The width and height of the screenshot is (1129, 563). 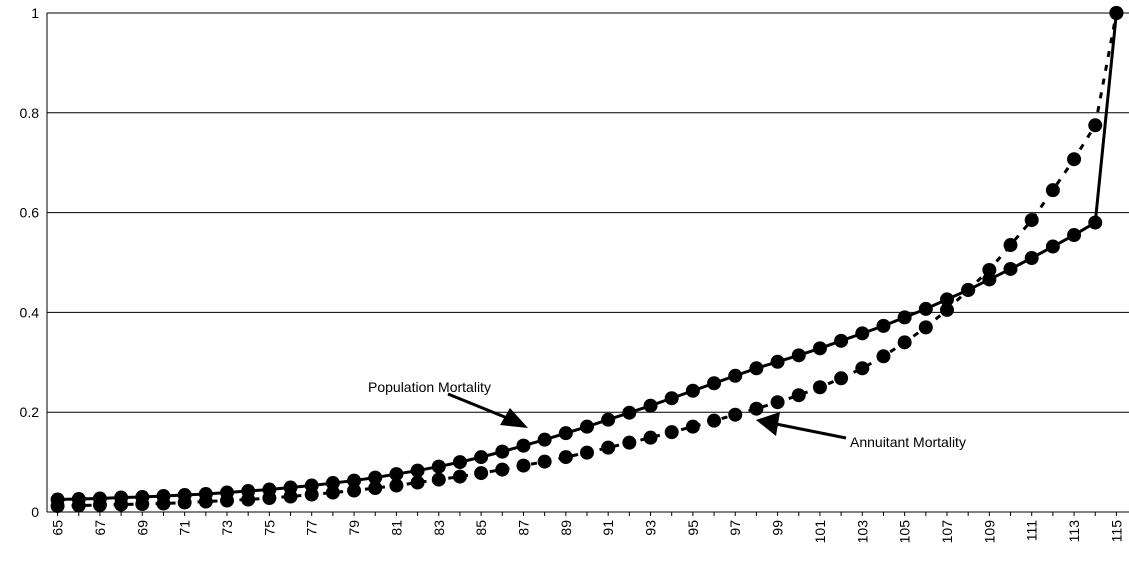 I want to click on y-tick-label: 0.2, so click(x=30, y=412).